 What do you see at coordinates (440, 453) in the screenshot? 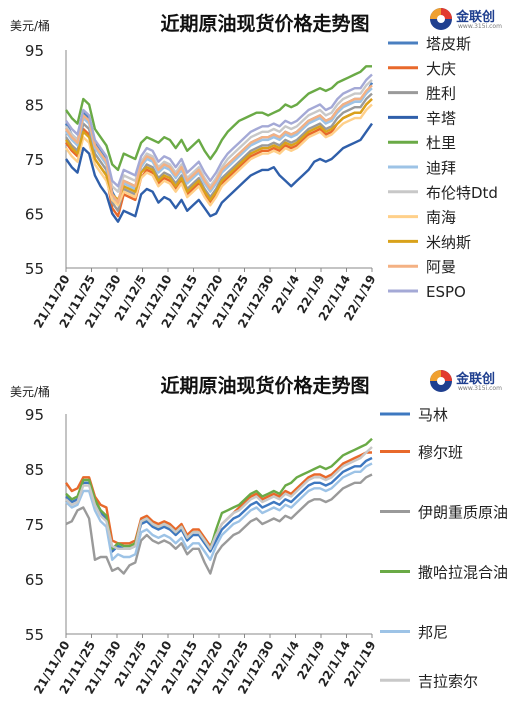
I see `legend-label: 穆尔班` at bounding box center [440, 453].